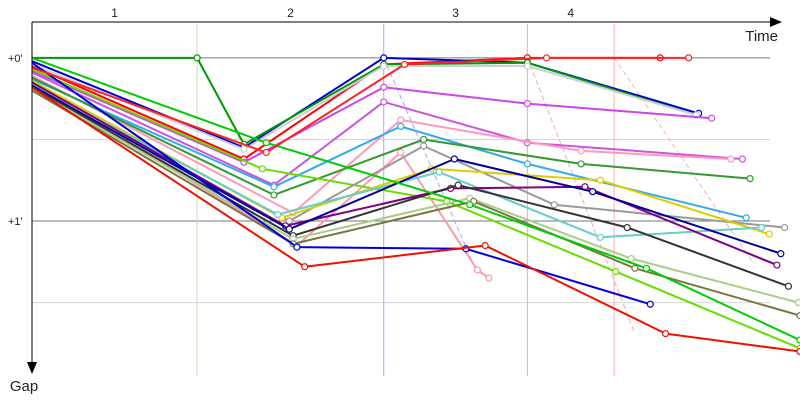 The image size is (800, 400). Describe the element at coordinates (455, 13) in the screenshot. I see `x-tick-label: 3` at that location.